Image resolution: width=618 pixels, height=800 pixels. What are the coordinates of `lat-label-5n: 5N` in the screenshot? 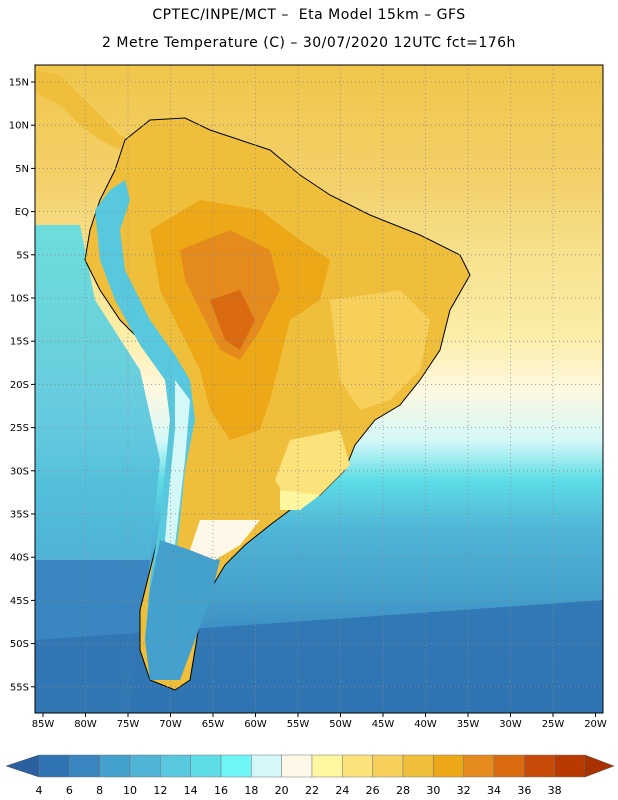 It's located at (22, 169).